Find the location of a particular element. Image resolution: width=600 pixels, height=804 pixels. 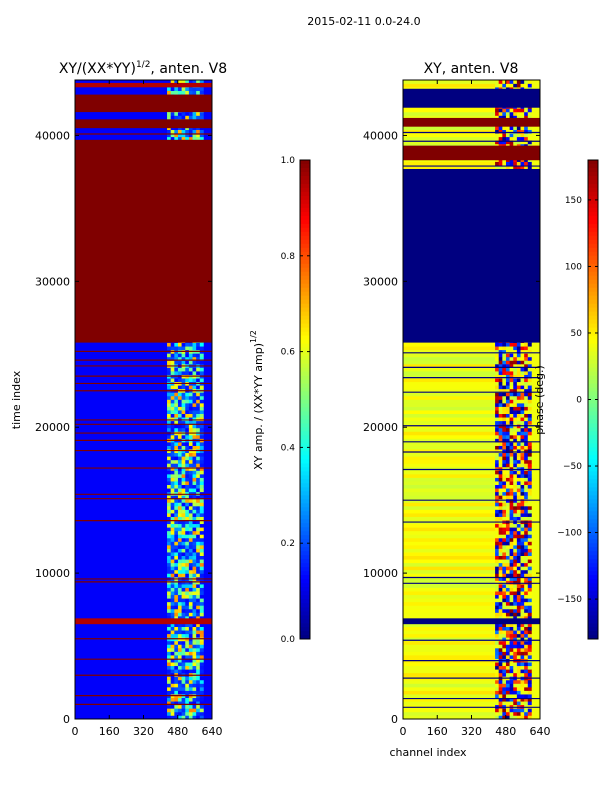

colorbar-tick-label: 1.0 is located at coordinates (288, 161).